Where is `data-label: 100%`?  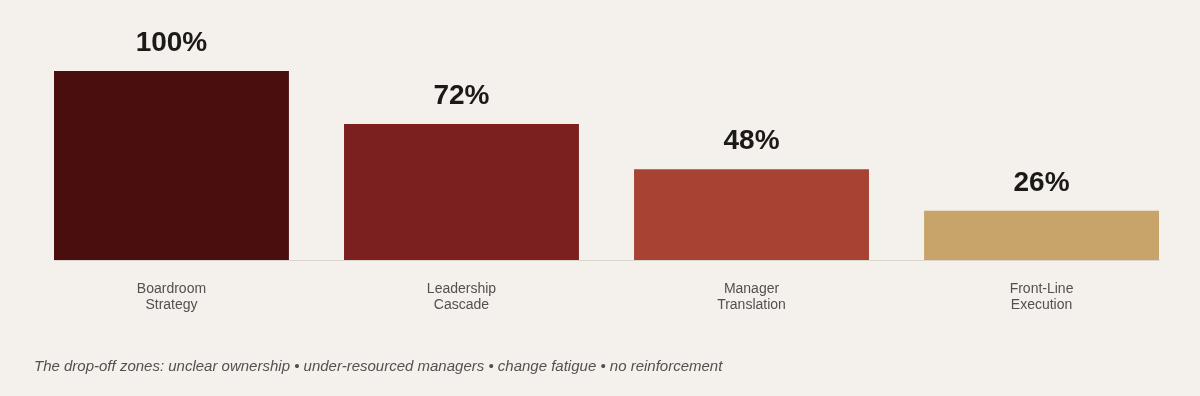 data-label: 100% is located at coordinates (171, 41).